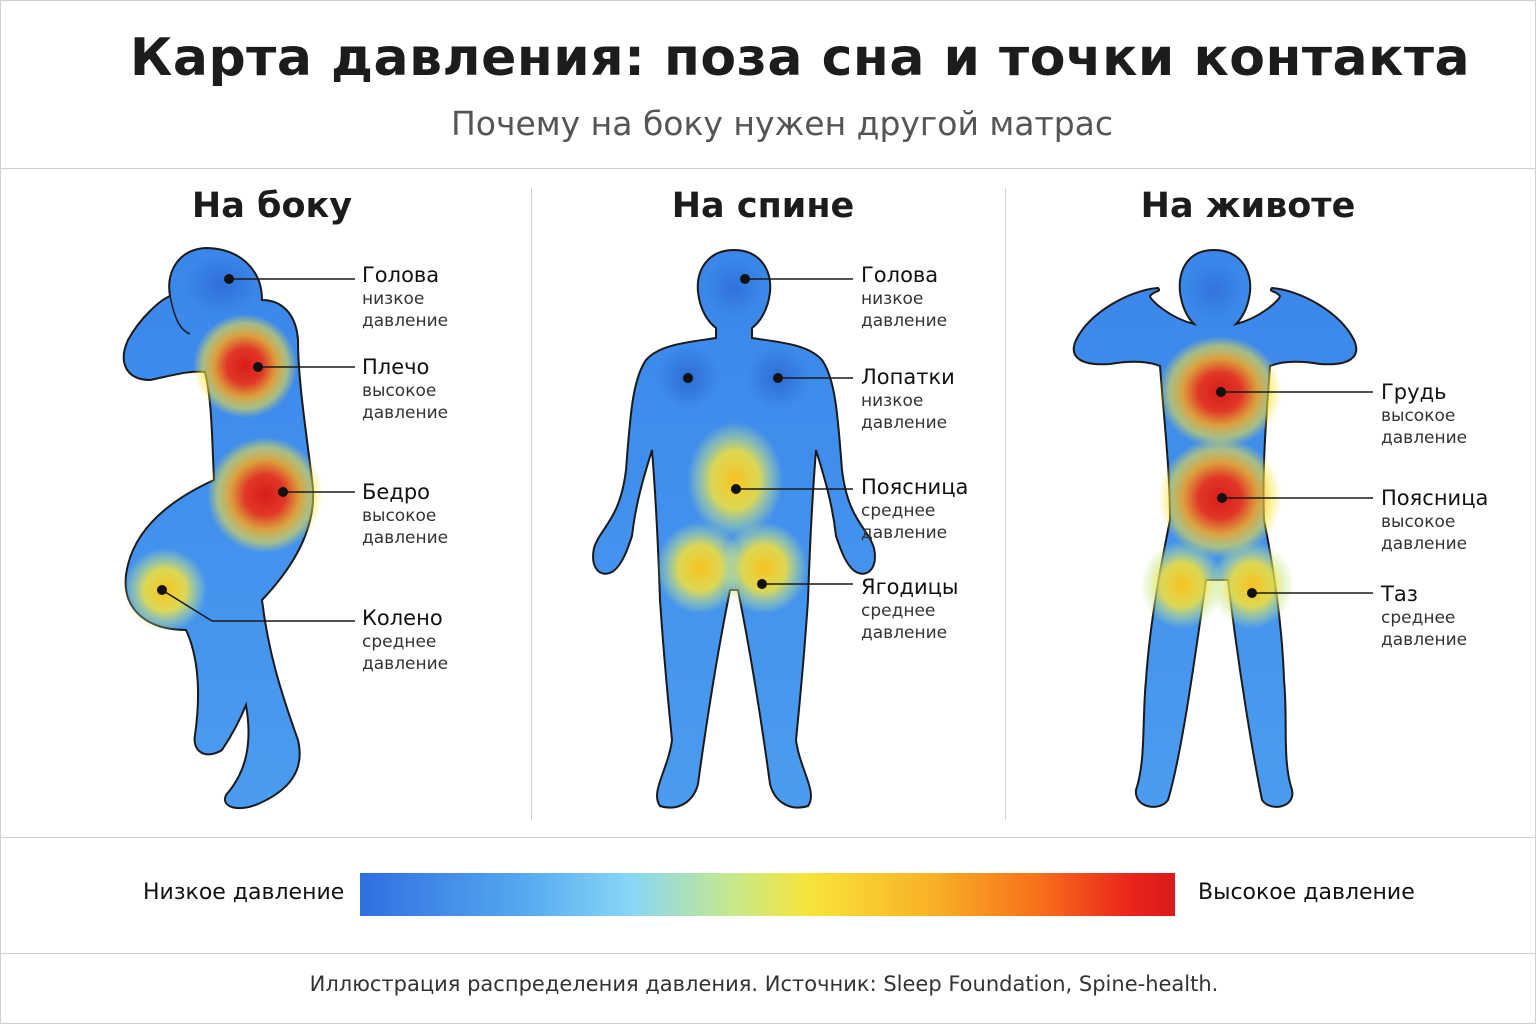 This screenshot has width=1536, height=1024. I want to click on back-marker-head, so click(745, 279).